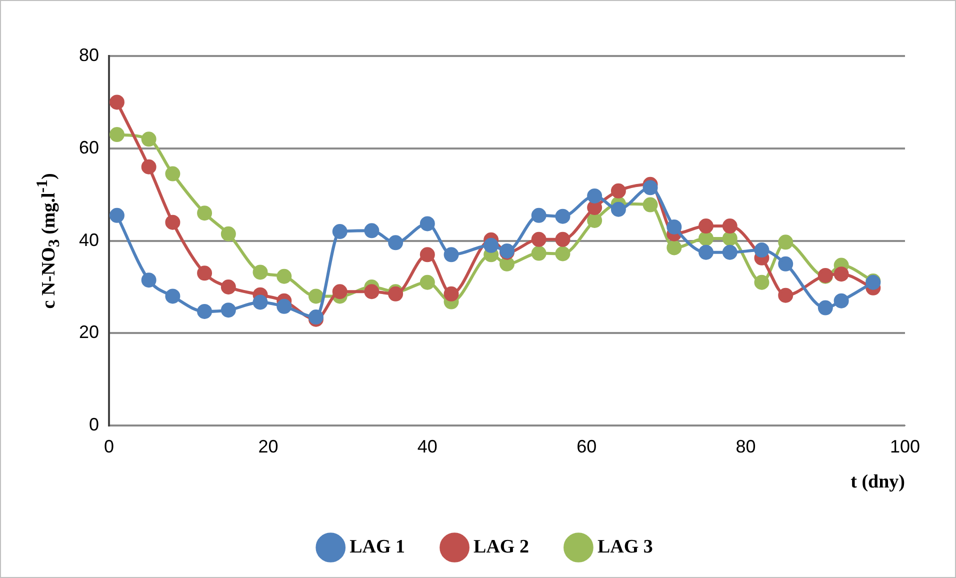 This screenshot has width=956, height=578. Describe the element at coordinates (109, 446) in the screenshot. I see `x-tick-label: 0` at that location.